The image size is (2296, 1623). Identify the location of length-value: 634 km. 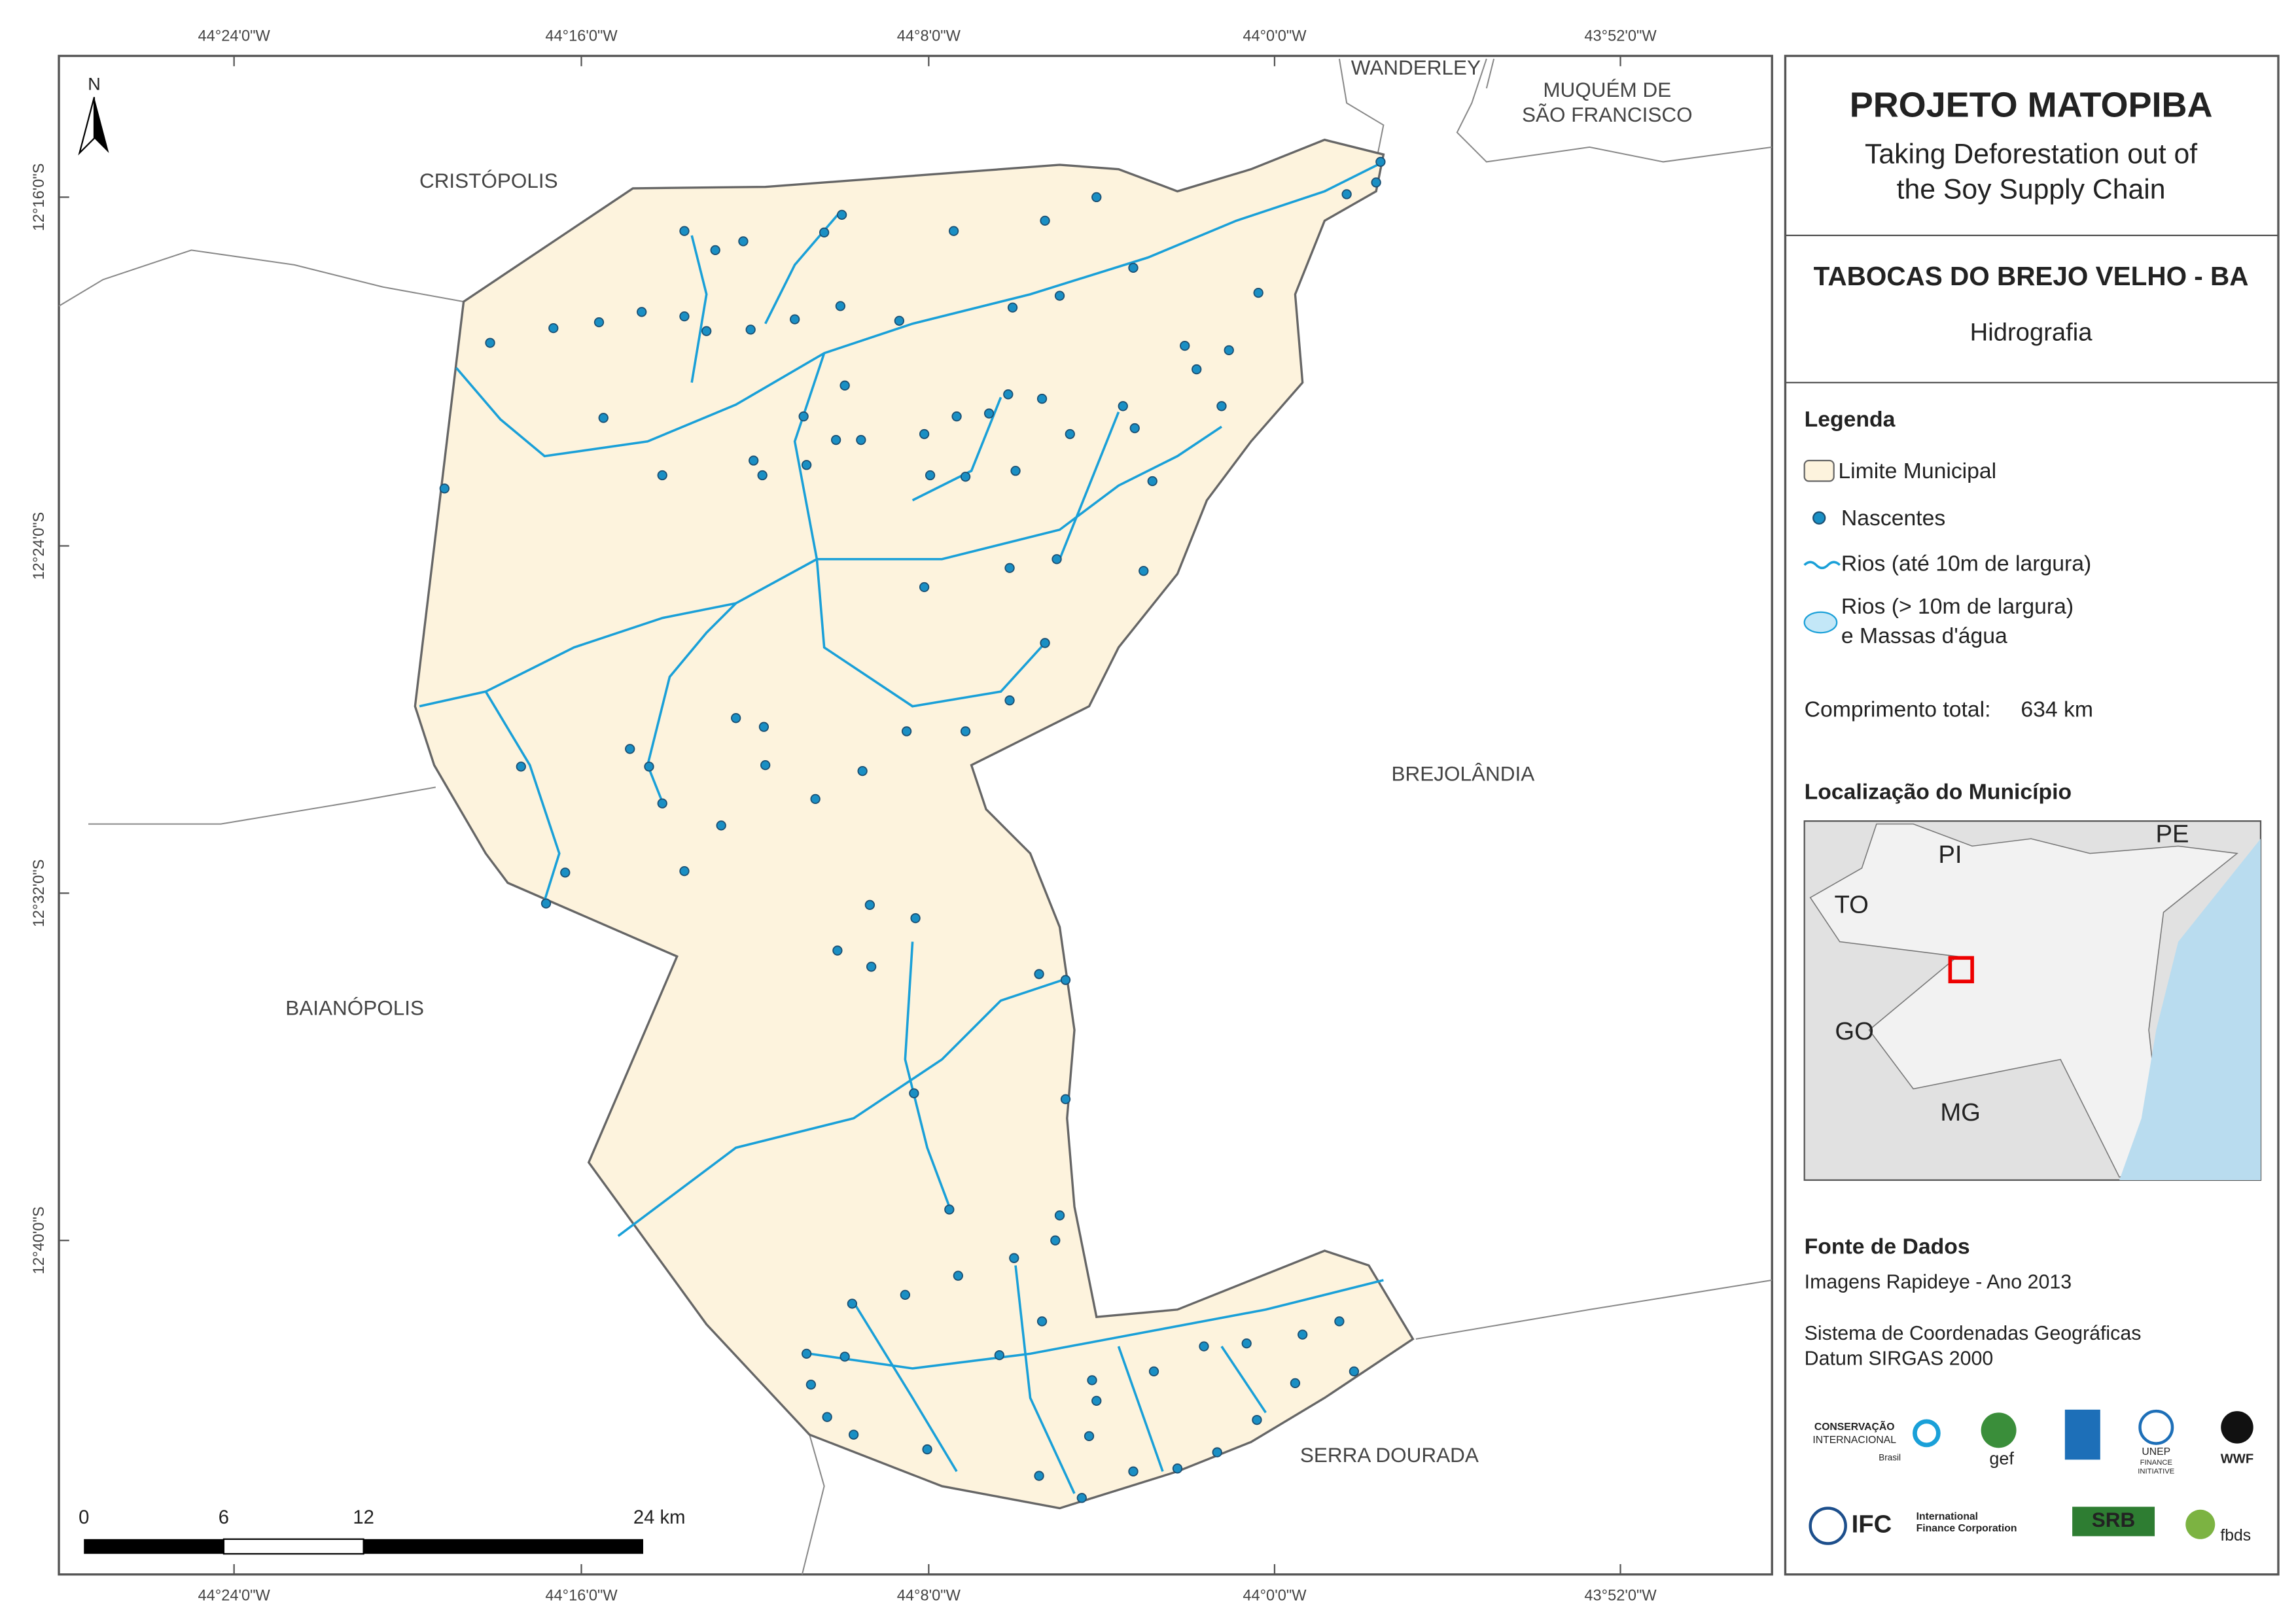
(2057, 710).